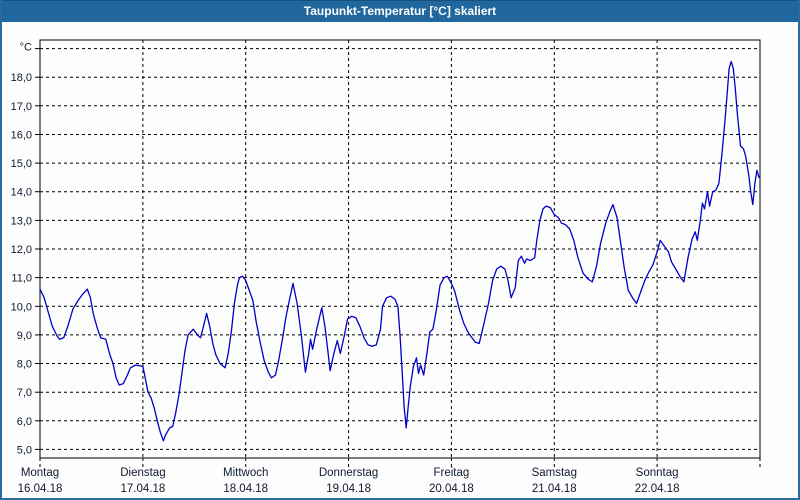  Describe the element at coordinates (657, 489) in the screenshot. I see `x-axis-date-label: 22.04.18` at that location.